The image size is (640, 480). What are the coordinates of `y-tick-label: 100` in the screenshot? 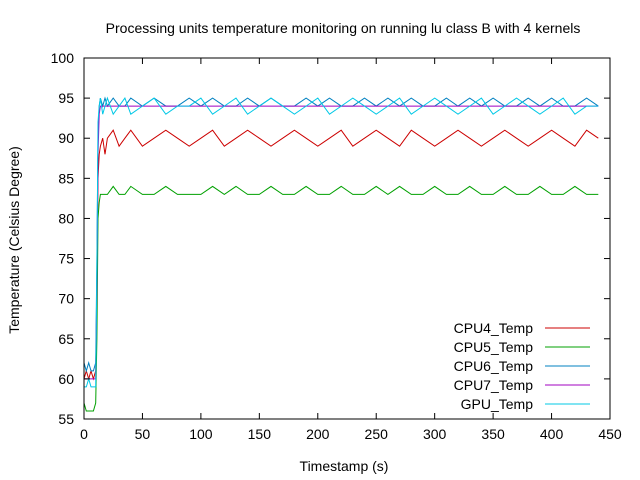 It's located at (63, 58).